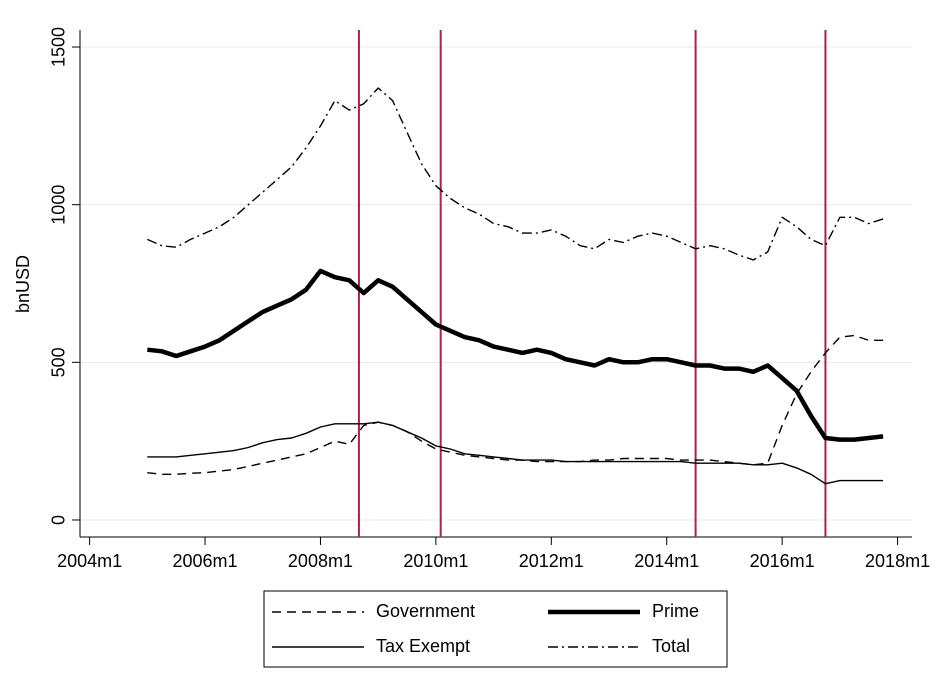 The width and height of the screenshot is (939, 698). Describe the element at coordinates (551, 561) in the screenshot. I see `x-tick-label: 2012m1` at that location.